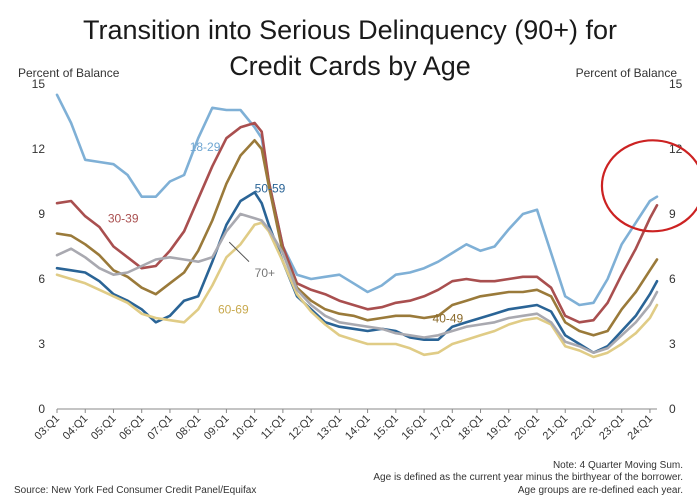 The height and width of the screenshot is (500, 697). What do you see at coordinates (41, 279) in the screenshot?
I see `y-tick-label-left: 6` at bounding box center [41, 279].